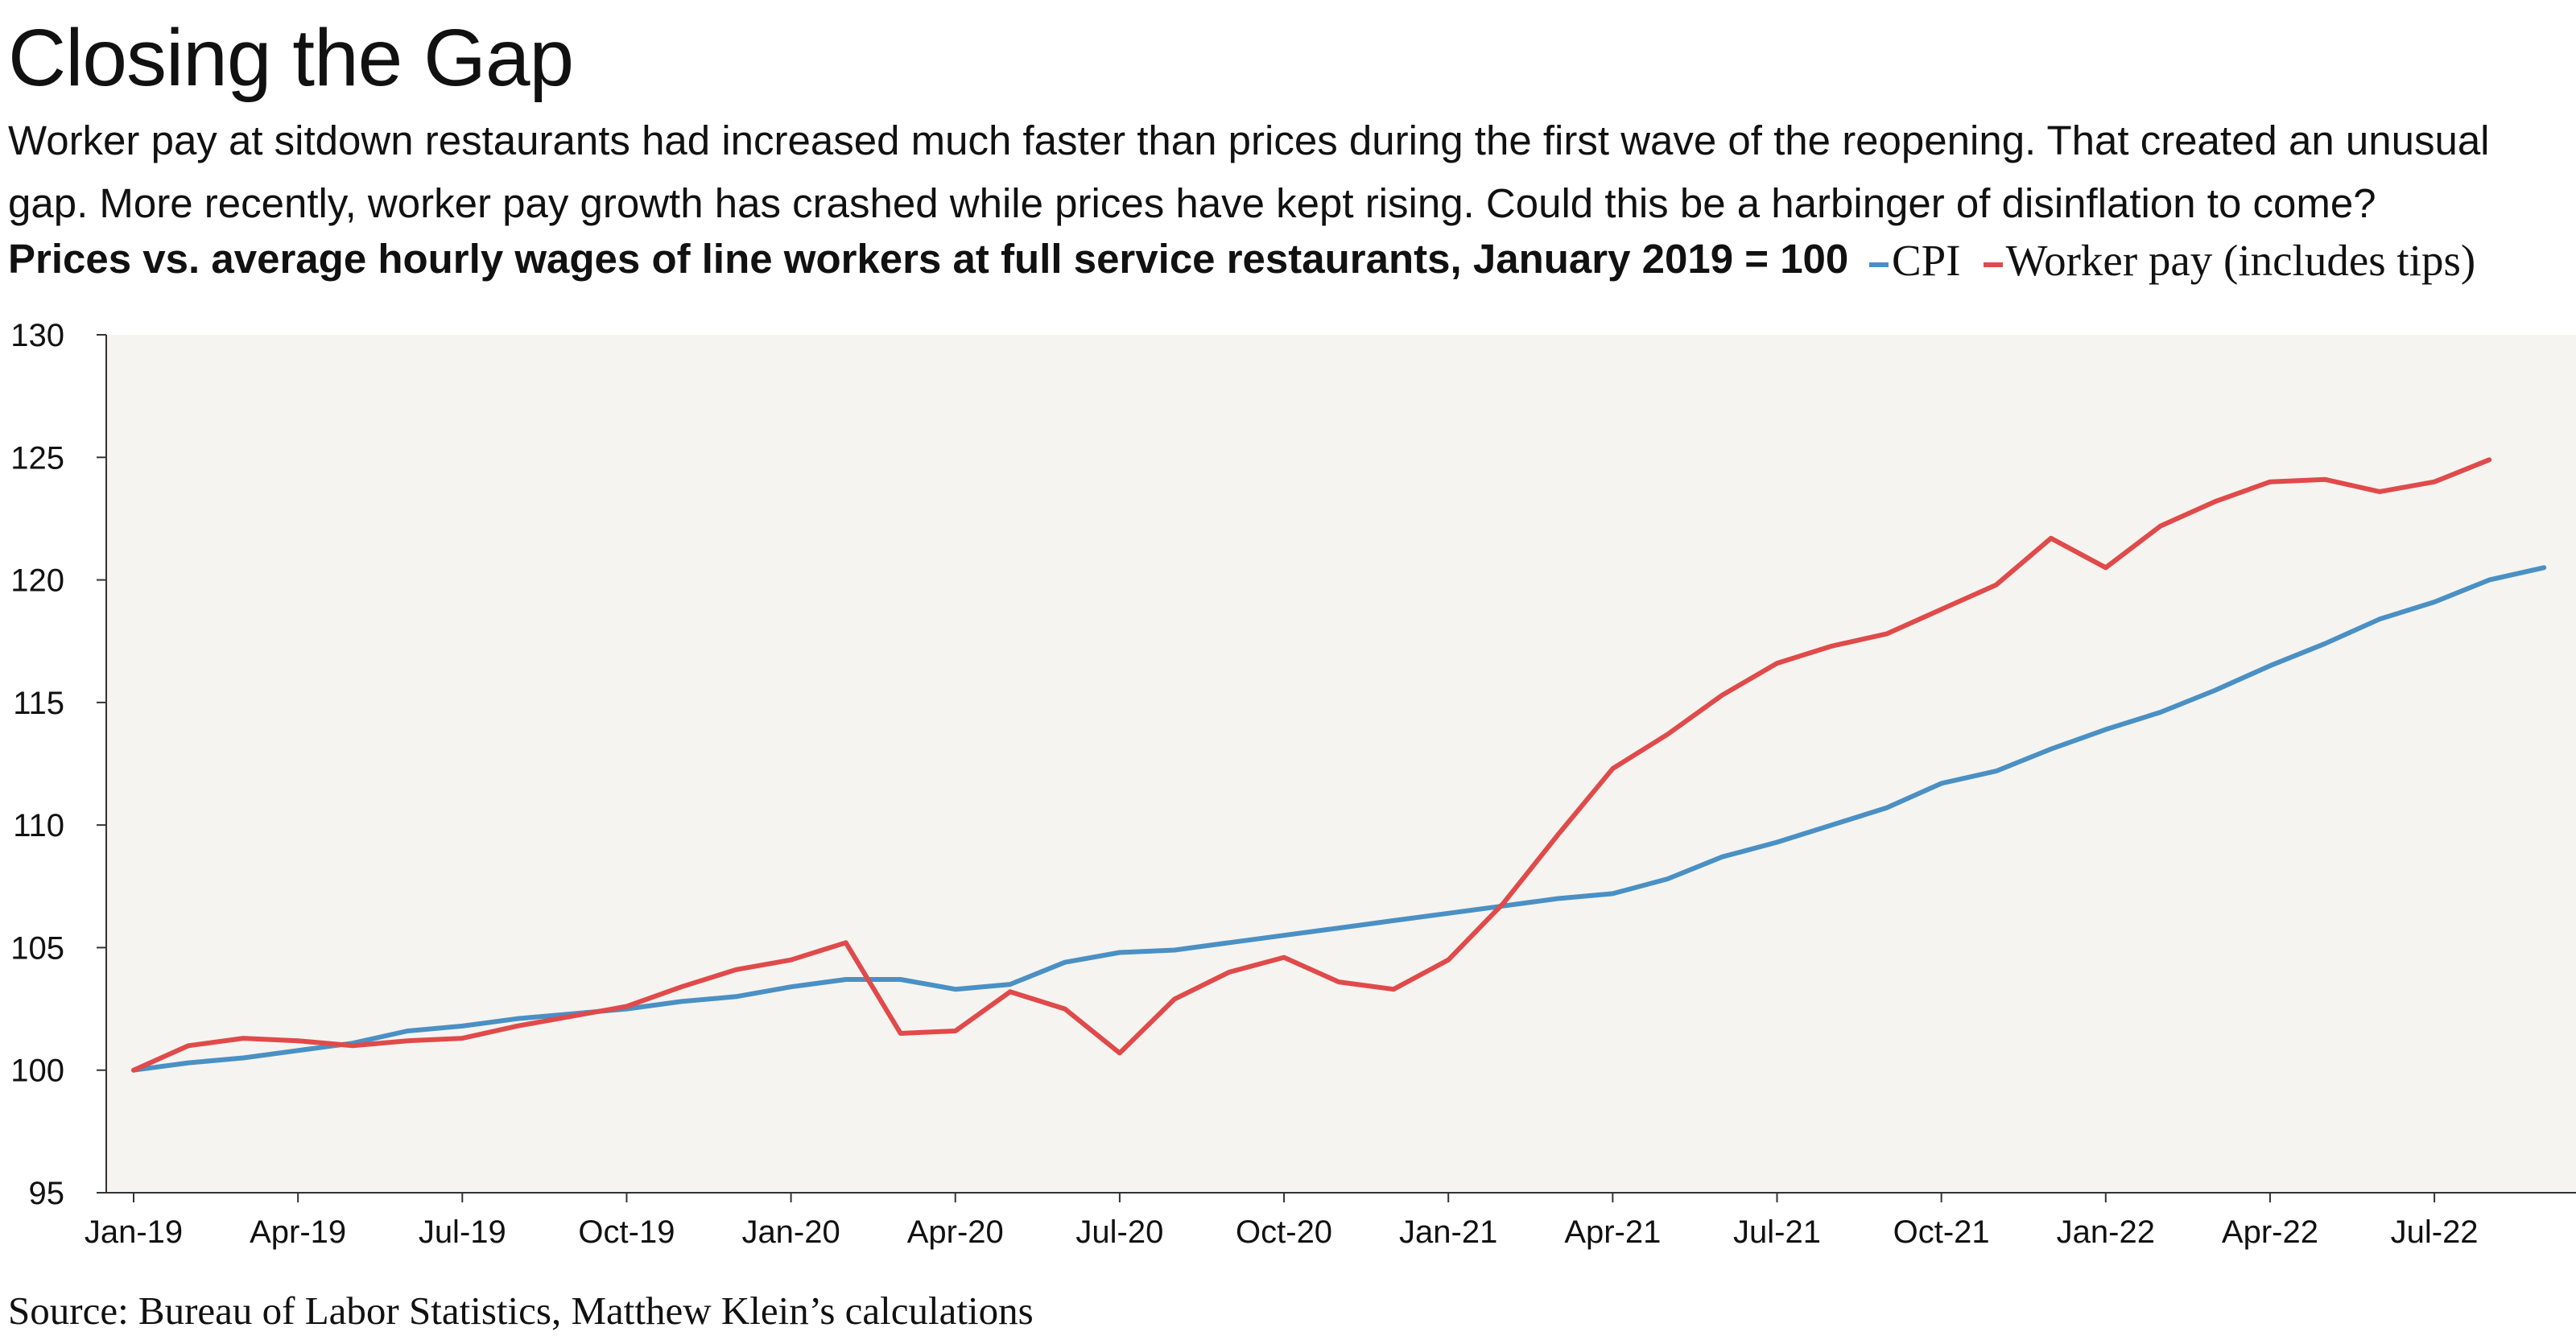  What do you see at coordinates (2106, 1232) in the screenshot?
I see `x-tick-label: Jan-22` at bounding box center [2106, 1232].